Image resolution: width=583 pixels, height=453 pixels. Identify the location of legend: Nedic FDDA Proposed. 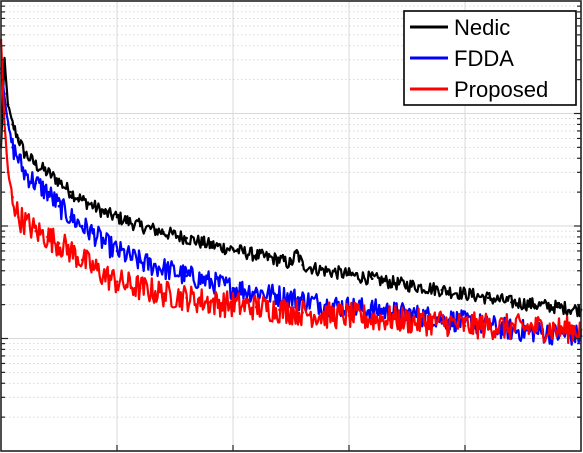
(490, 58).